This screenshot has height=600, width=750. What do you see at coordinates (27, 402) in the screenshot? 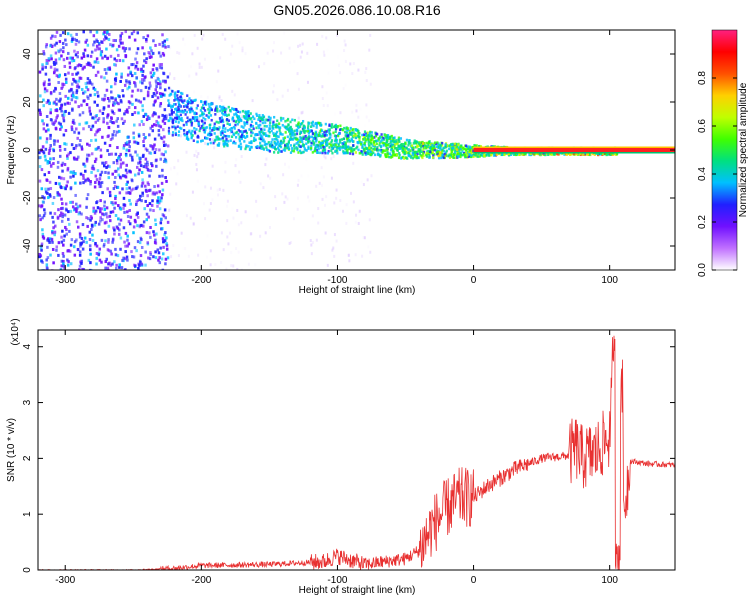
I see `y-tick-label: 3` at bounding box center [27, 402].